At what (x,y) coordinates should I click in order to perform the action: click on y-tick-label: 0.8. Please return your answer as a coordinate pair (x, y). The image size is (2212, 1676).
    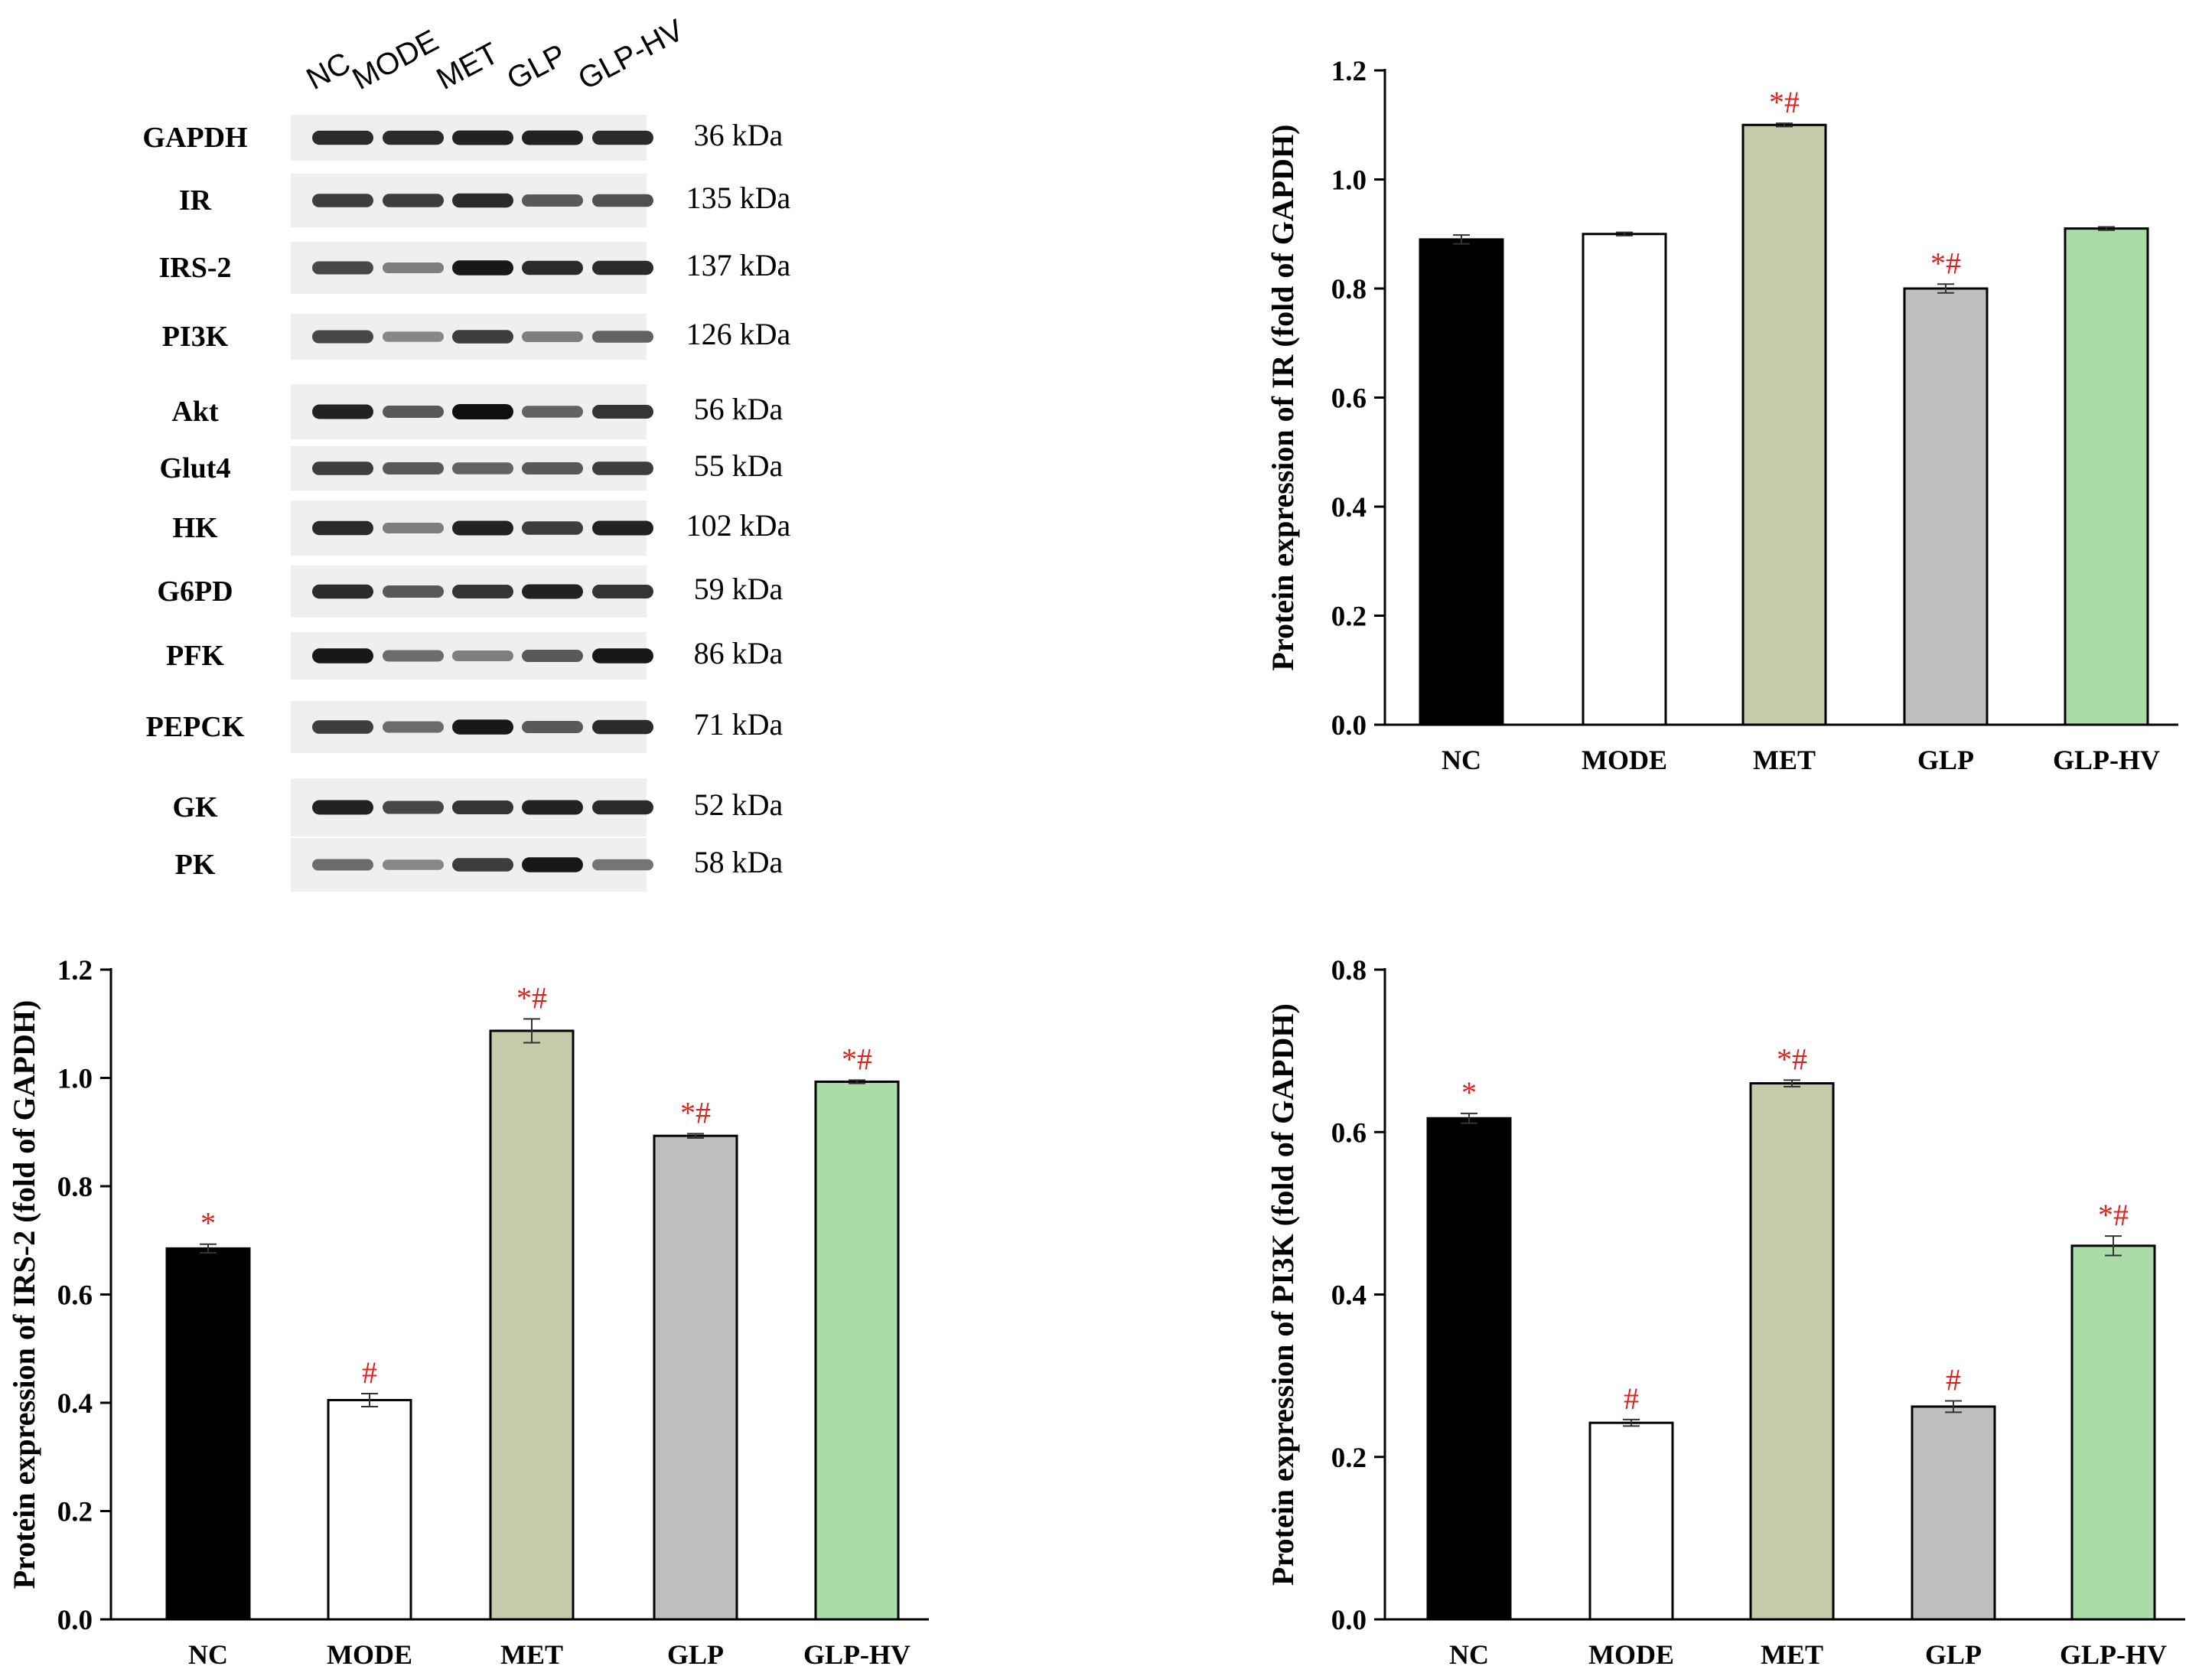
    Looking at the image, I should click on (1349, 970).